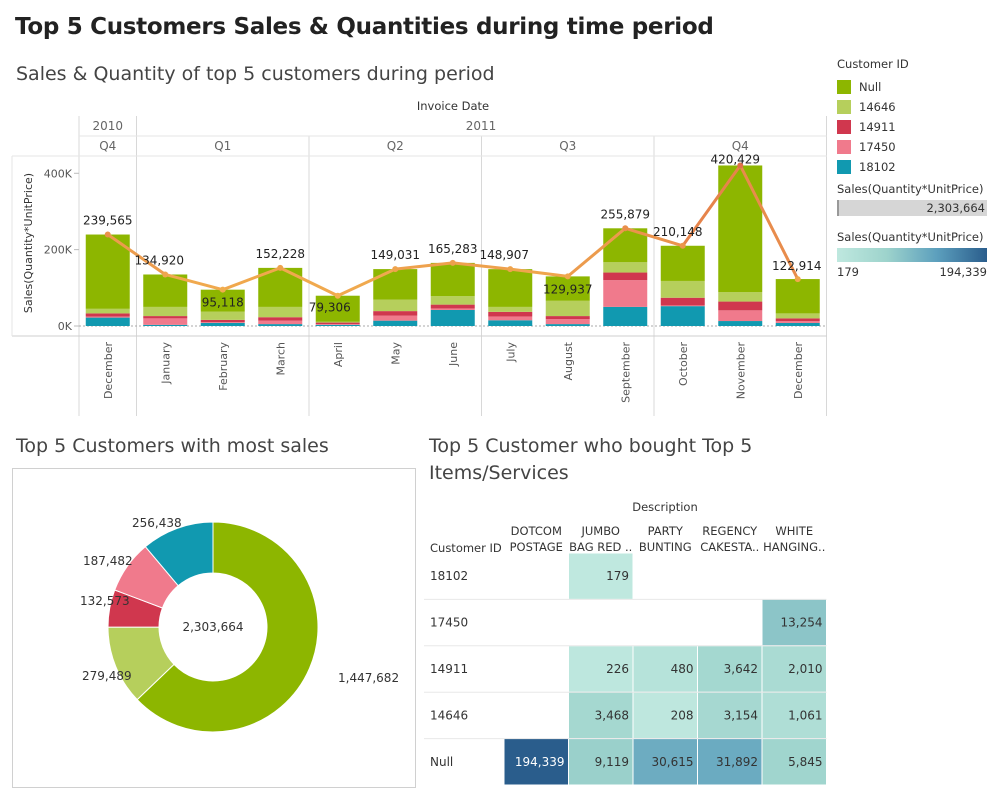 This screenshot has width=1000, height=800. I want to click on legend-item-null: Null, so click(912, 87).